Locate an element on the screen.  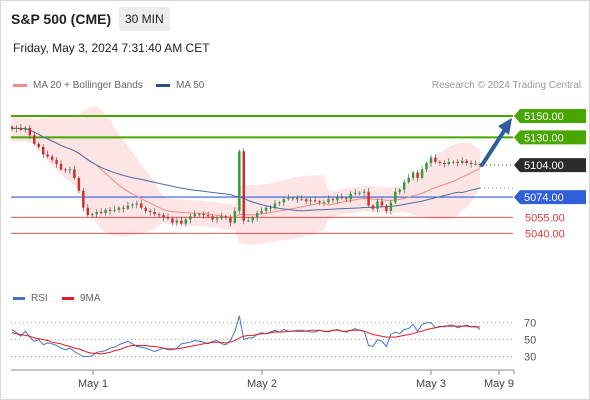
timestamp: Friday, May 3, 2024 7:31:40 AM CET is located at coordinates (111, 48).